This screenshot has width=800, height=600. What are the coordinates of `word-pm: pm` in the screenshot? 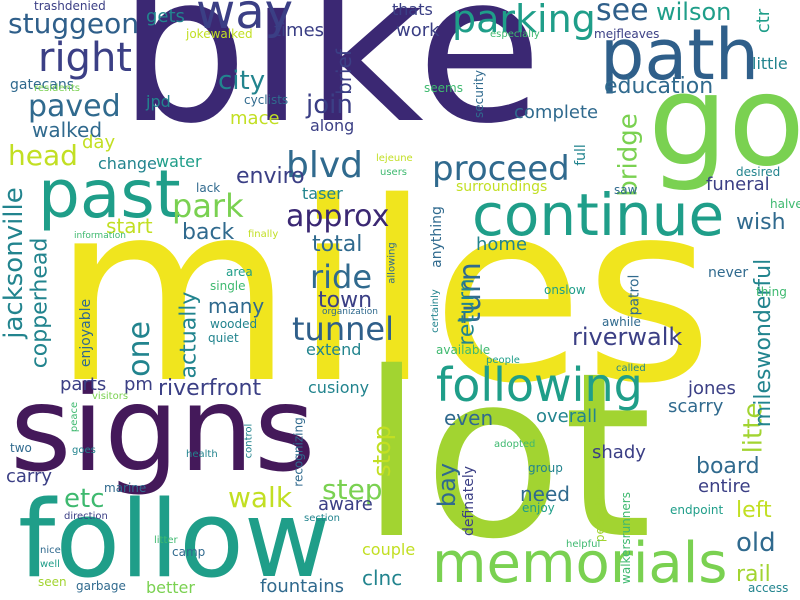 It's located at (138, 384).